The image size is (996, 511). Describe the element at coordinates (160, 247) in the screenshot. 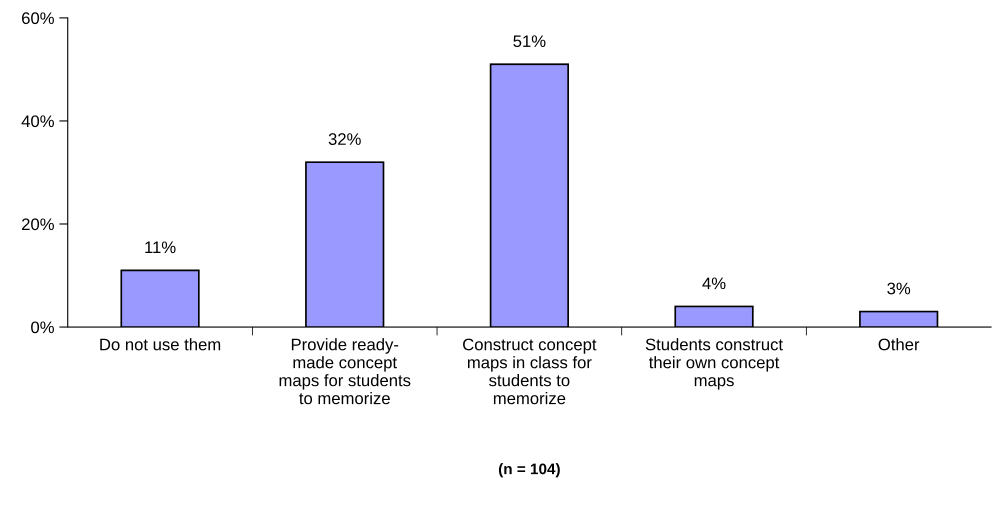

I see `data-label: 11%` at that location.